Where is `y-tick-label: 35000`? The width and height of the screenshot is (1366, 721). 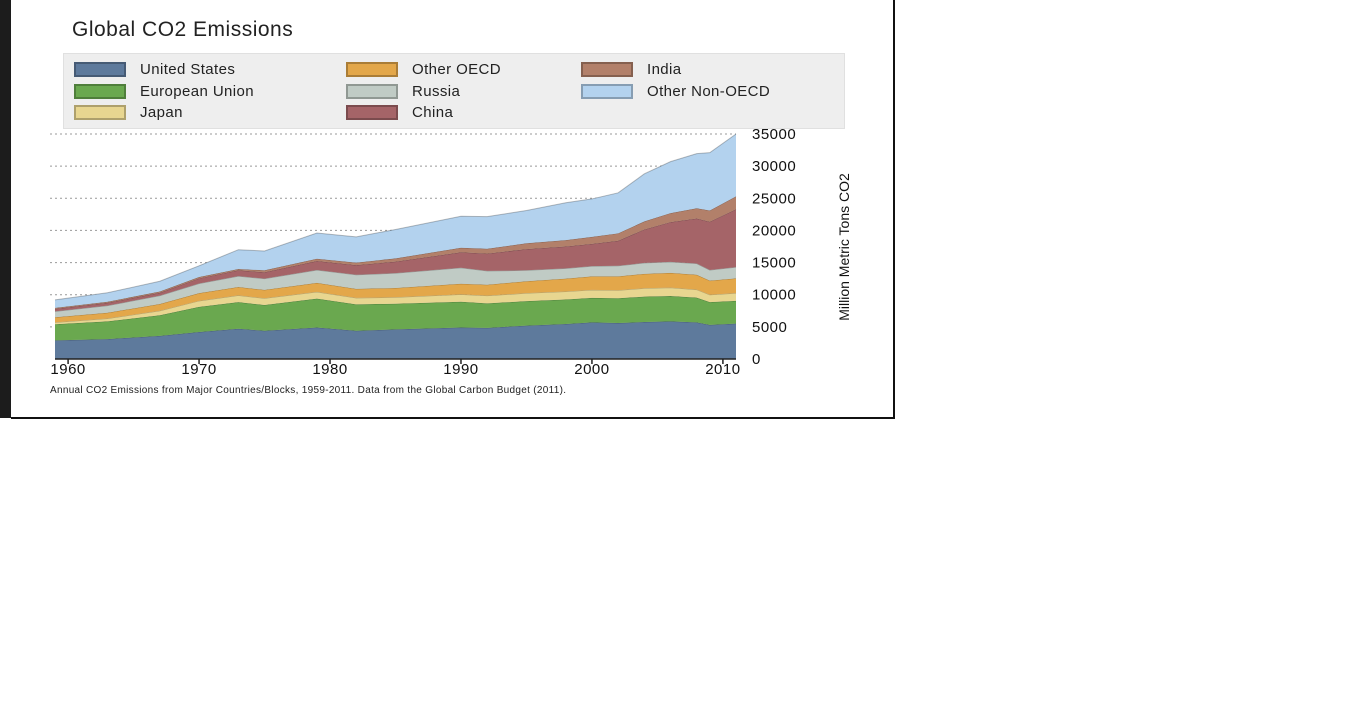 y-tick-label: 35000 is located at coordinates (774, 134).